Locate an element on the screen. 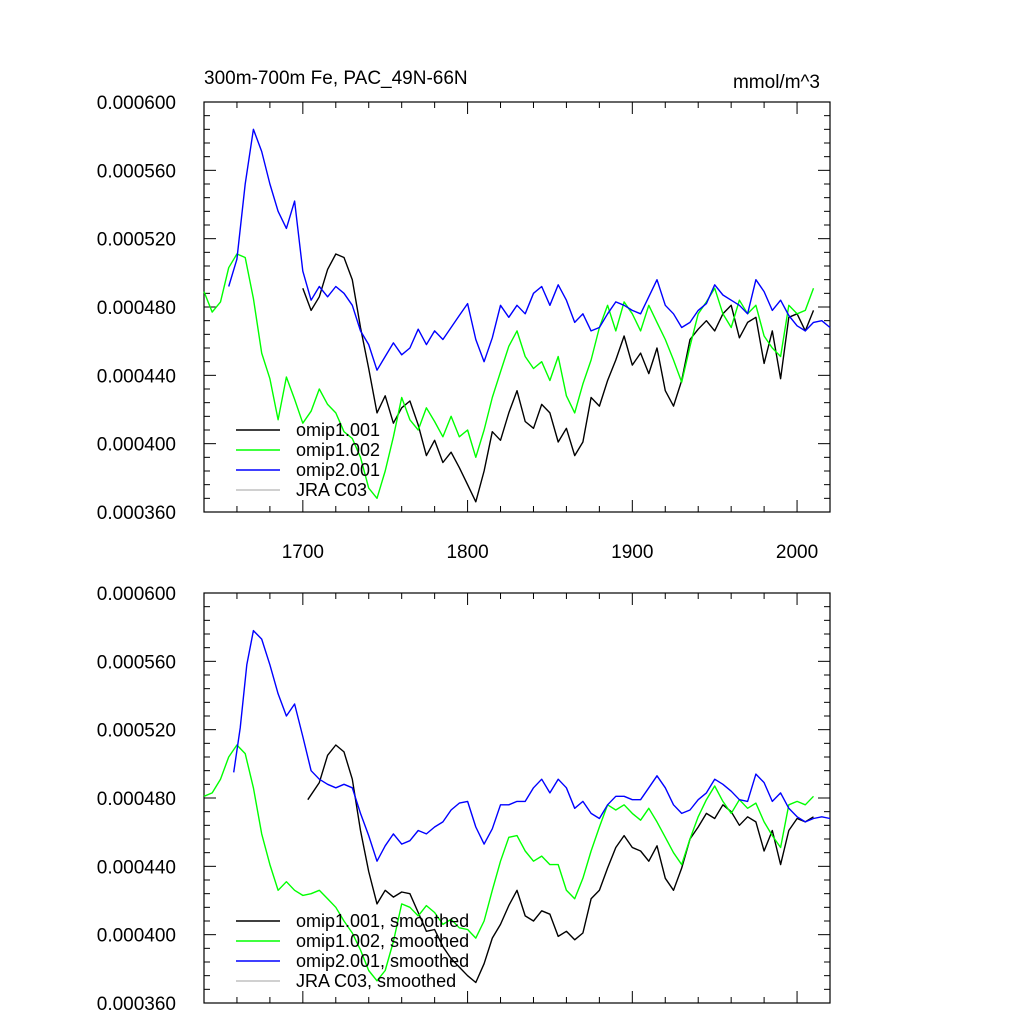  legend-label: omip2.001 is located at coordinates (338, 470).